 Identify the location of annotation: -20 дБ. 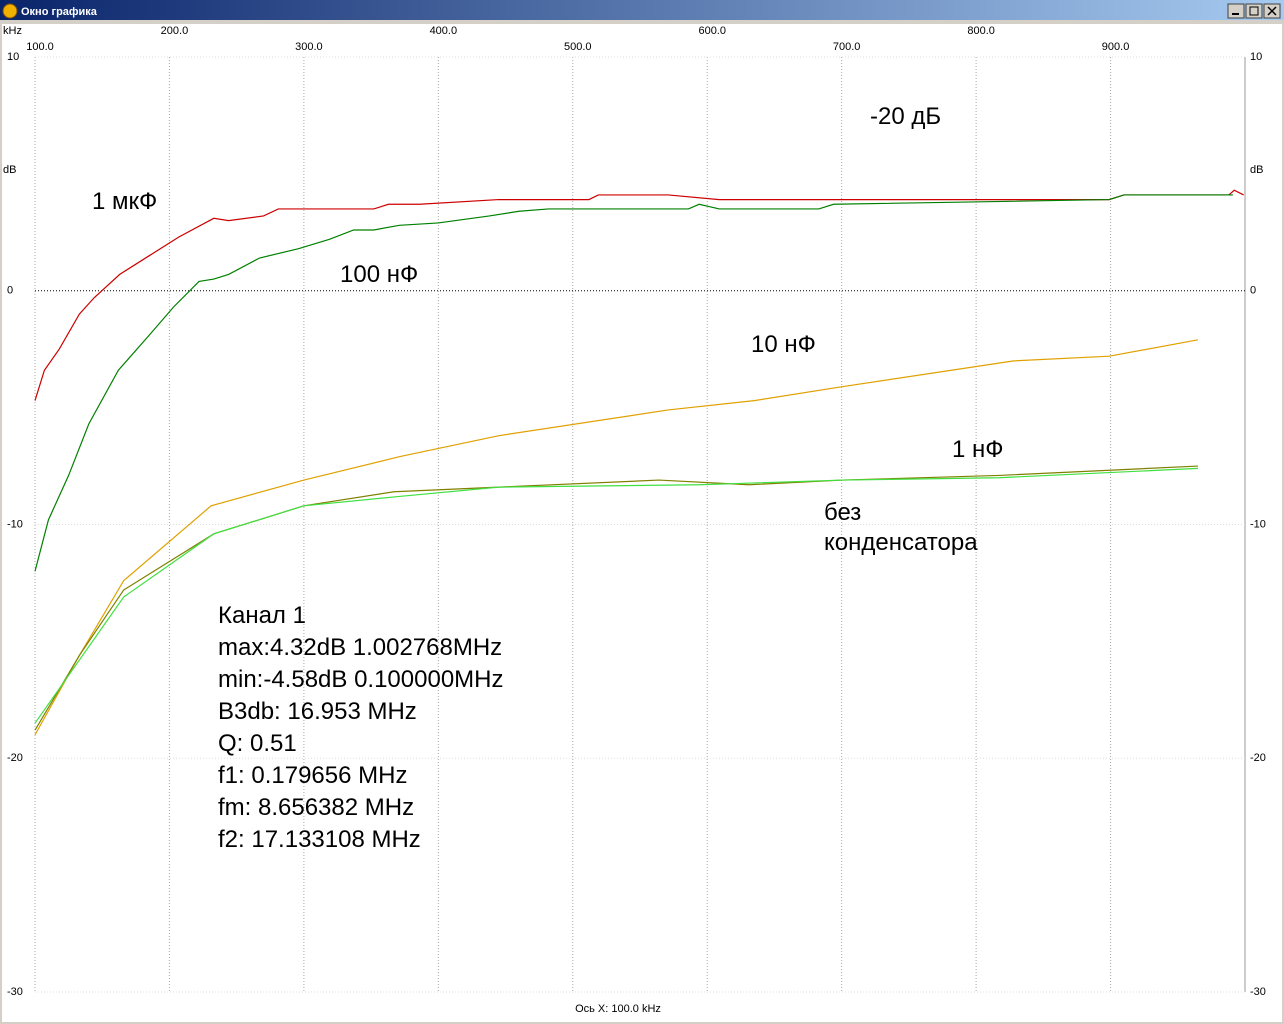
(906, 116).